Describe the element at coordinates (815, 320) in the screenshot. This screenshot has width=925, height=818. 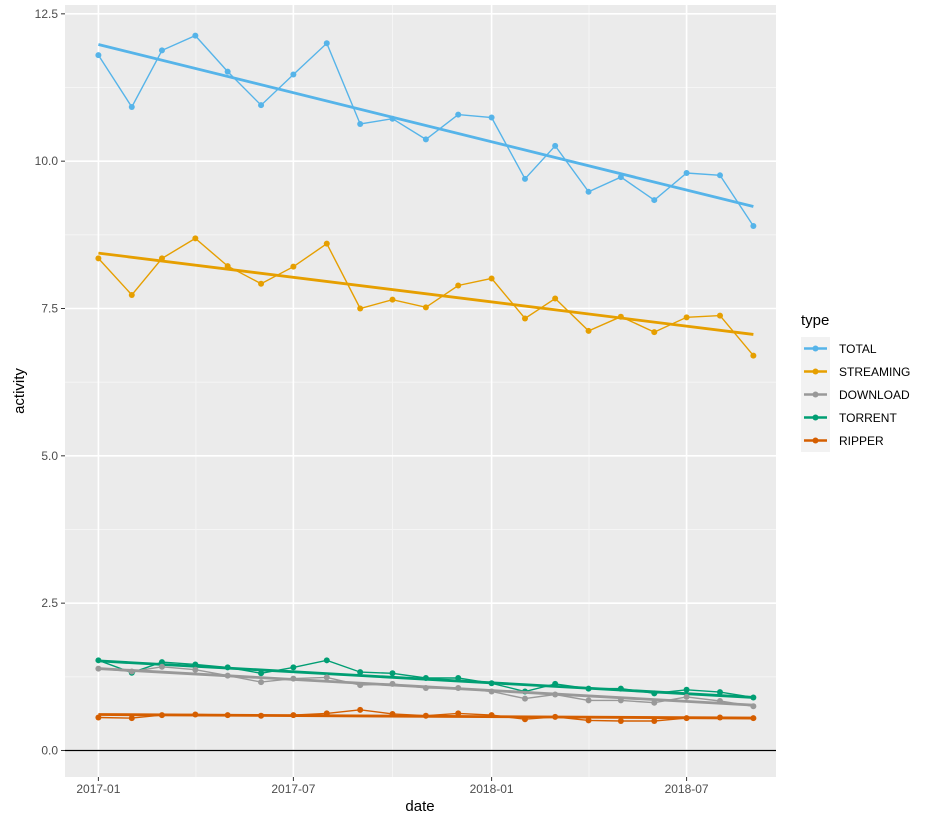
I see `legend-title: type` at that location.